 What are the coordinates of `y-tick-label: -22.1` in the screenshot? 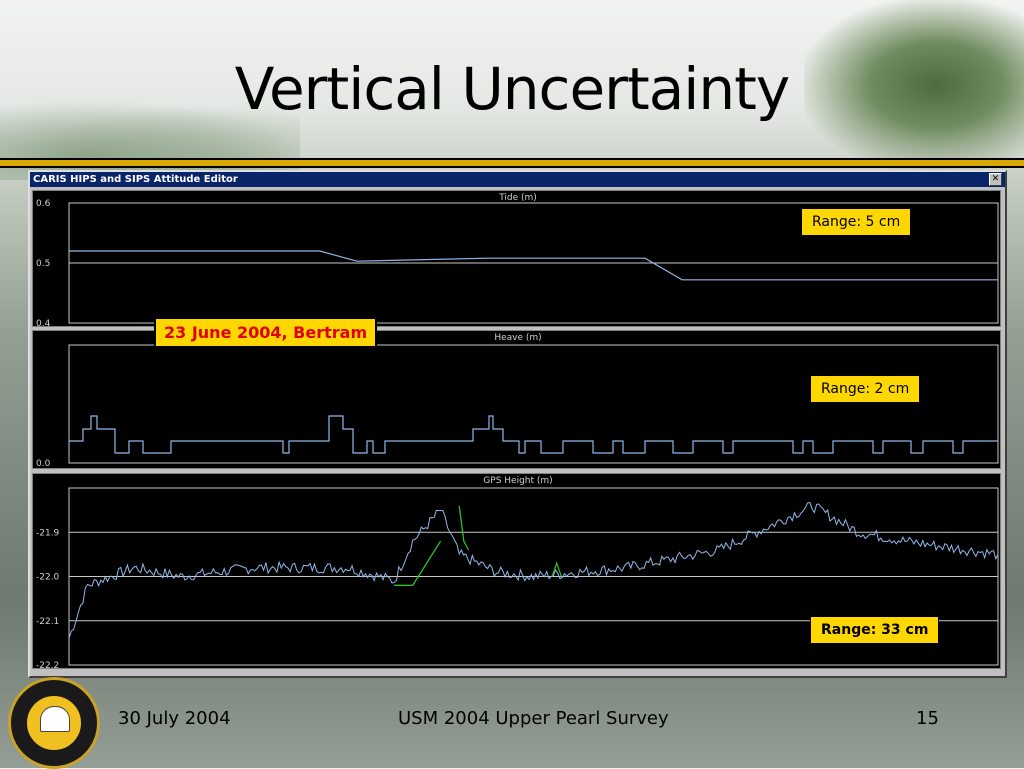 It's located at (47, 622).